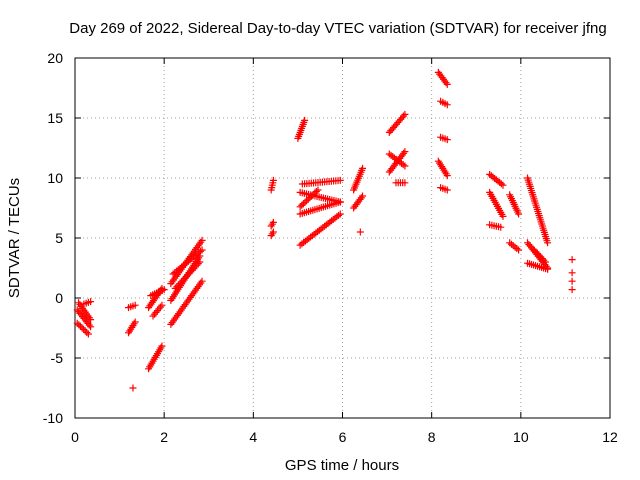  I want to click on y-tick-label: 20, so click(55, 58).